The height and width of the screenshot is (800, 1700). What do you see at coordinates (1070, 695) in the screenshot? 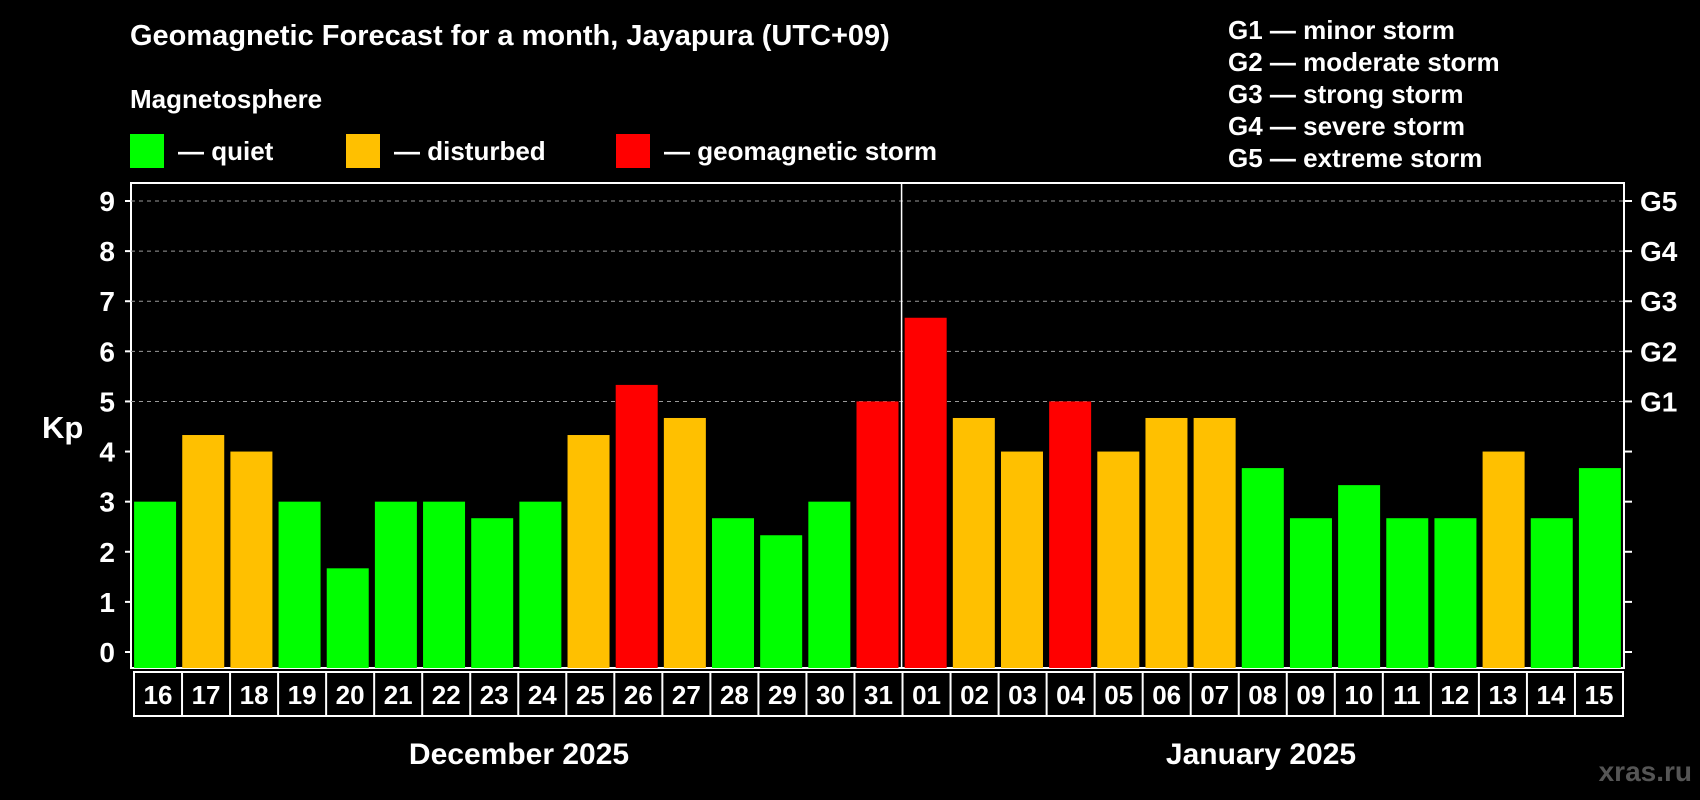
I see `x-tick-label: 04` at bounding box center [1070, 695].